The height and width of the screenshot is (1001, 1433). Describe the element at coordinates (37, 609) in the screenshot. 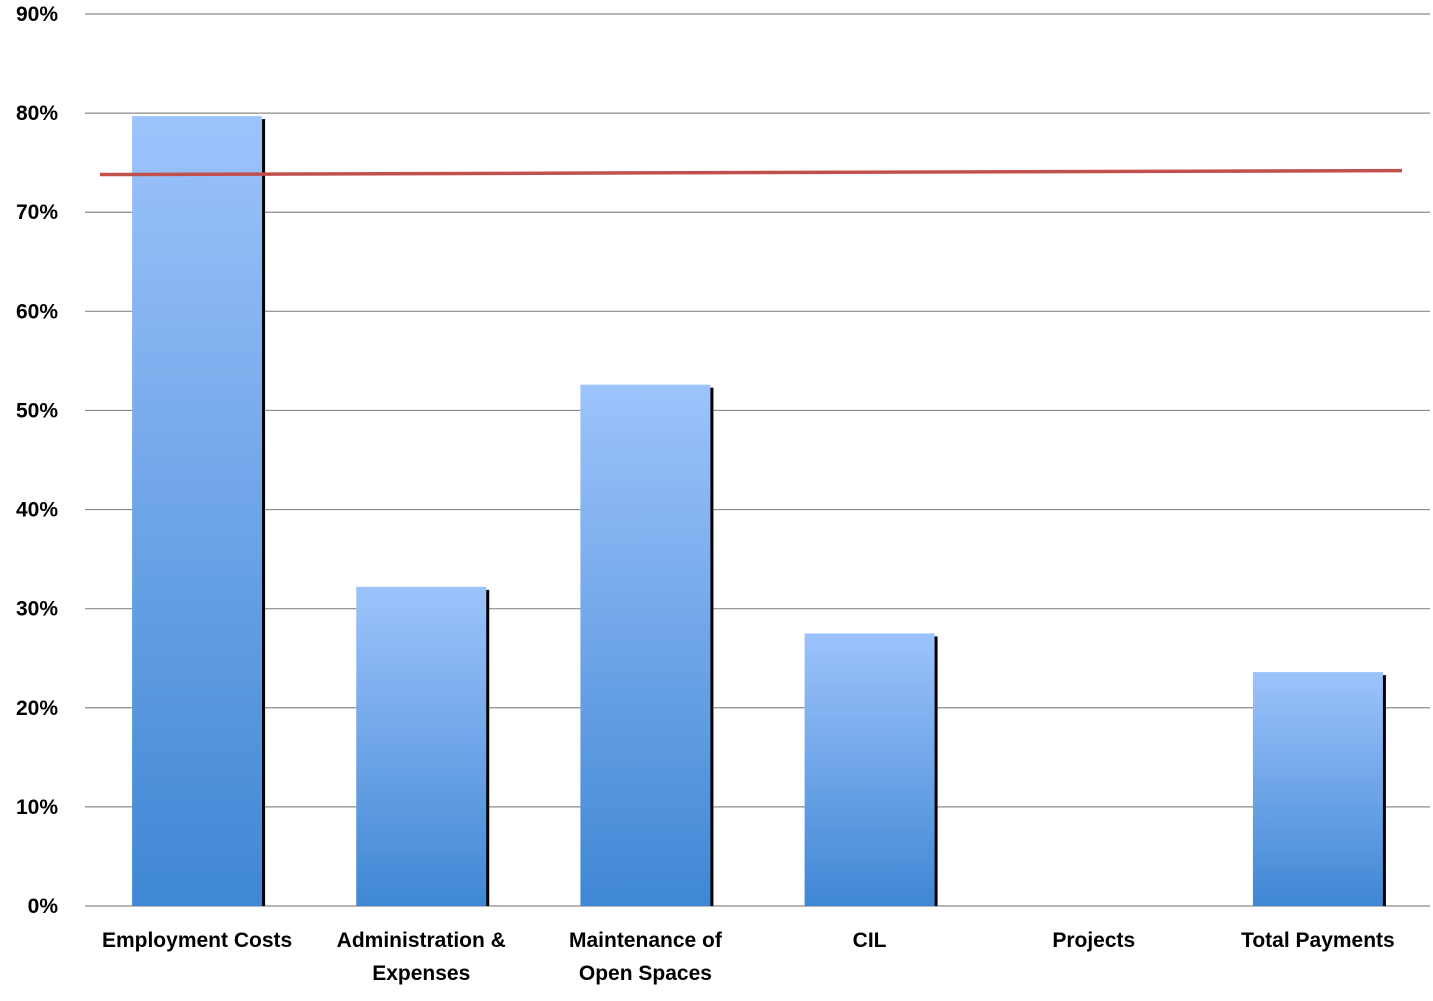

I see `y-tick-label: 30%` at that location.